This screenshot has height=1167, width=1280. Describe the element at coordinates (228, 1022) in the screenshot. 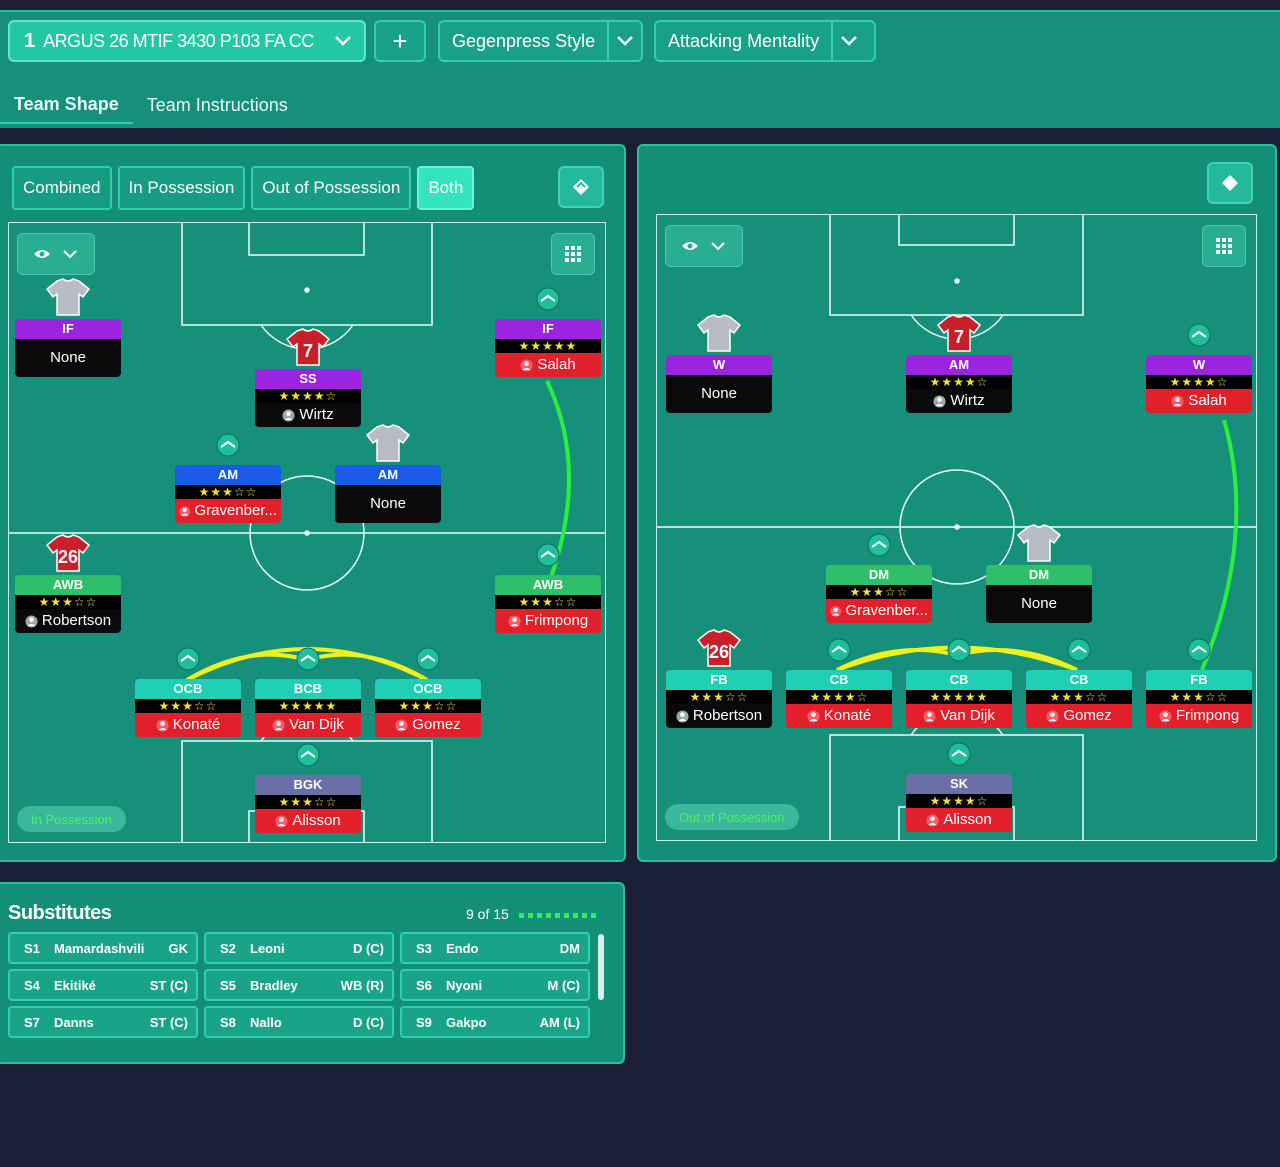

I see `sub-number: S8` at that location.